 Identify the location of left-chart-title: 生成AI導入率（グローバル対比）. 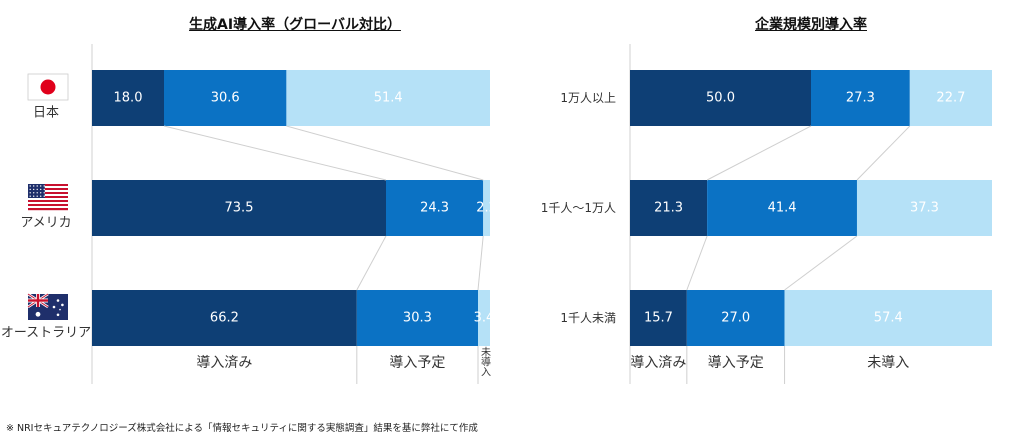
(295, 25).